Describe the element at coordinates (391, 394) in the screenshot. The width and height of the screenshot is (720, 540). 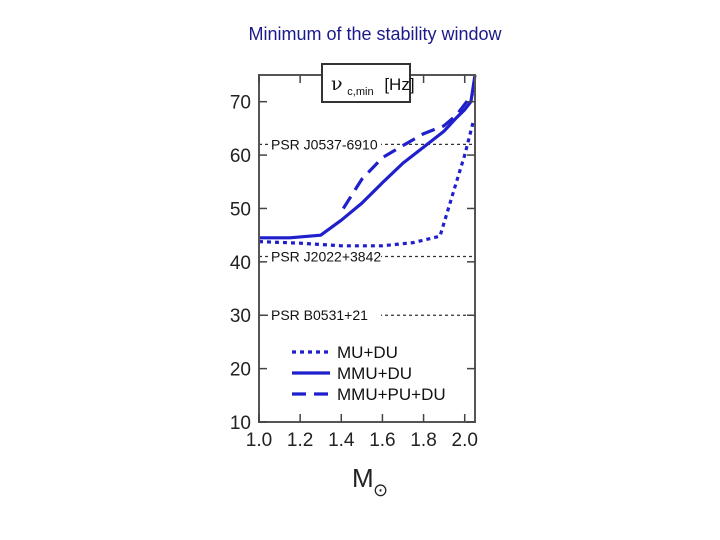
I see `legend-label: MMU+PU+DU` at that location.